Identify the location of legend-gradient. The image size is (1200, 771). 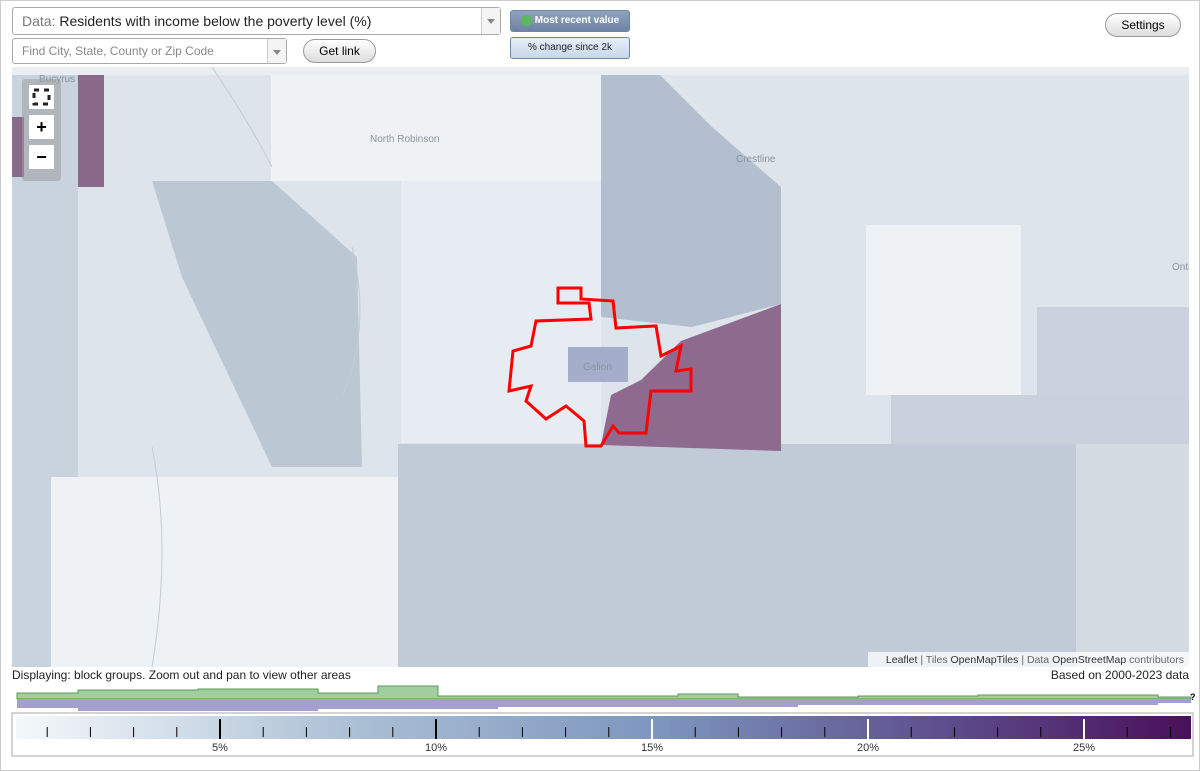
(603, 727).